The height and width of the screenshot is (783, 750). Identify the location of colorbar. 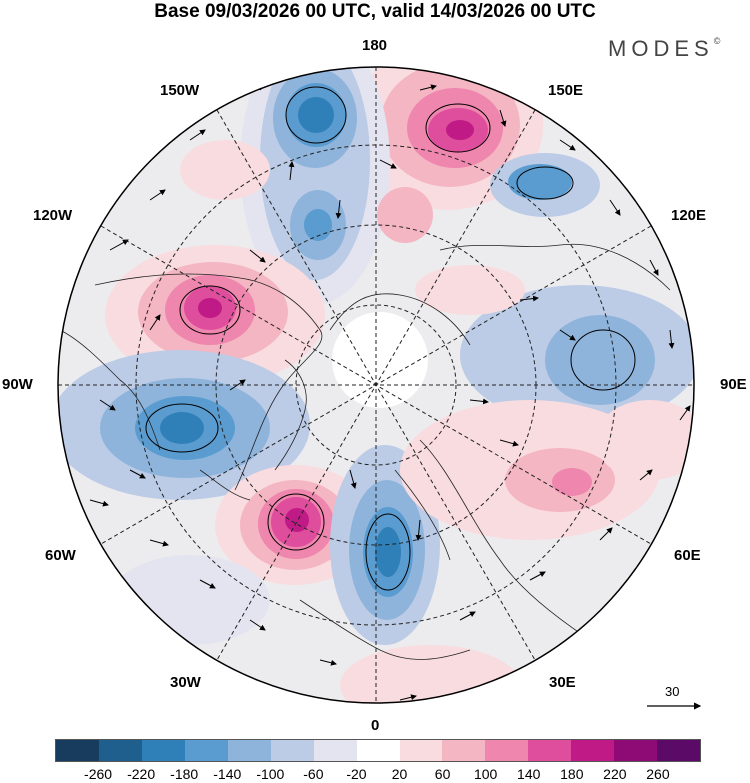
(378, 750).